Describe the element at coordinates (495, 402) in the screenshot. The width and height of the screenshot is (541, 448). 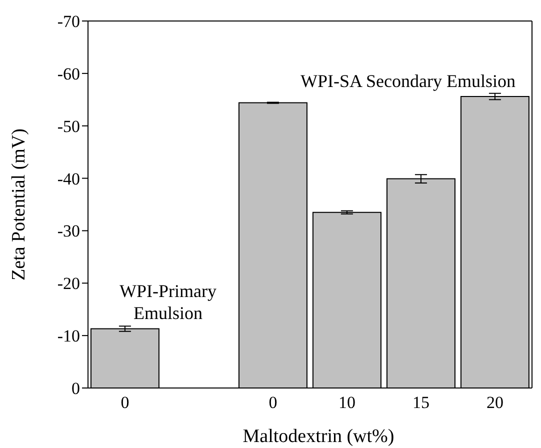
I see `x-tick-label: 20` at that location.